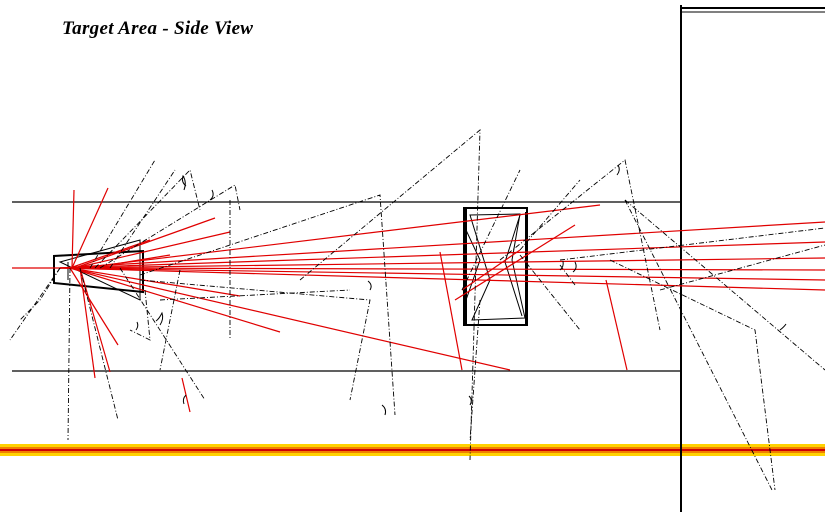 Image resolution: width=825 pixels, height=512 pixels. Describe the element at coordinates (473, 265) in the screenshot. I see `box-shading` at that location.